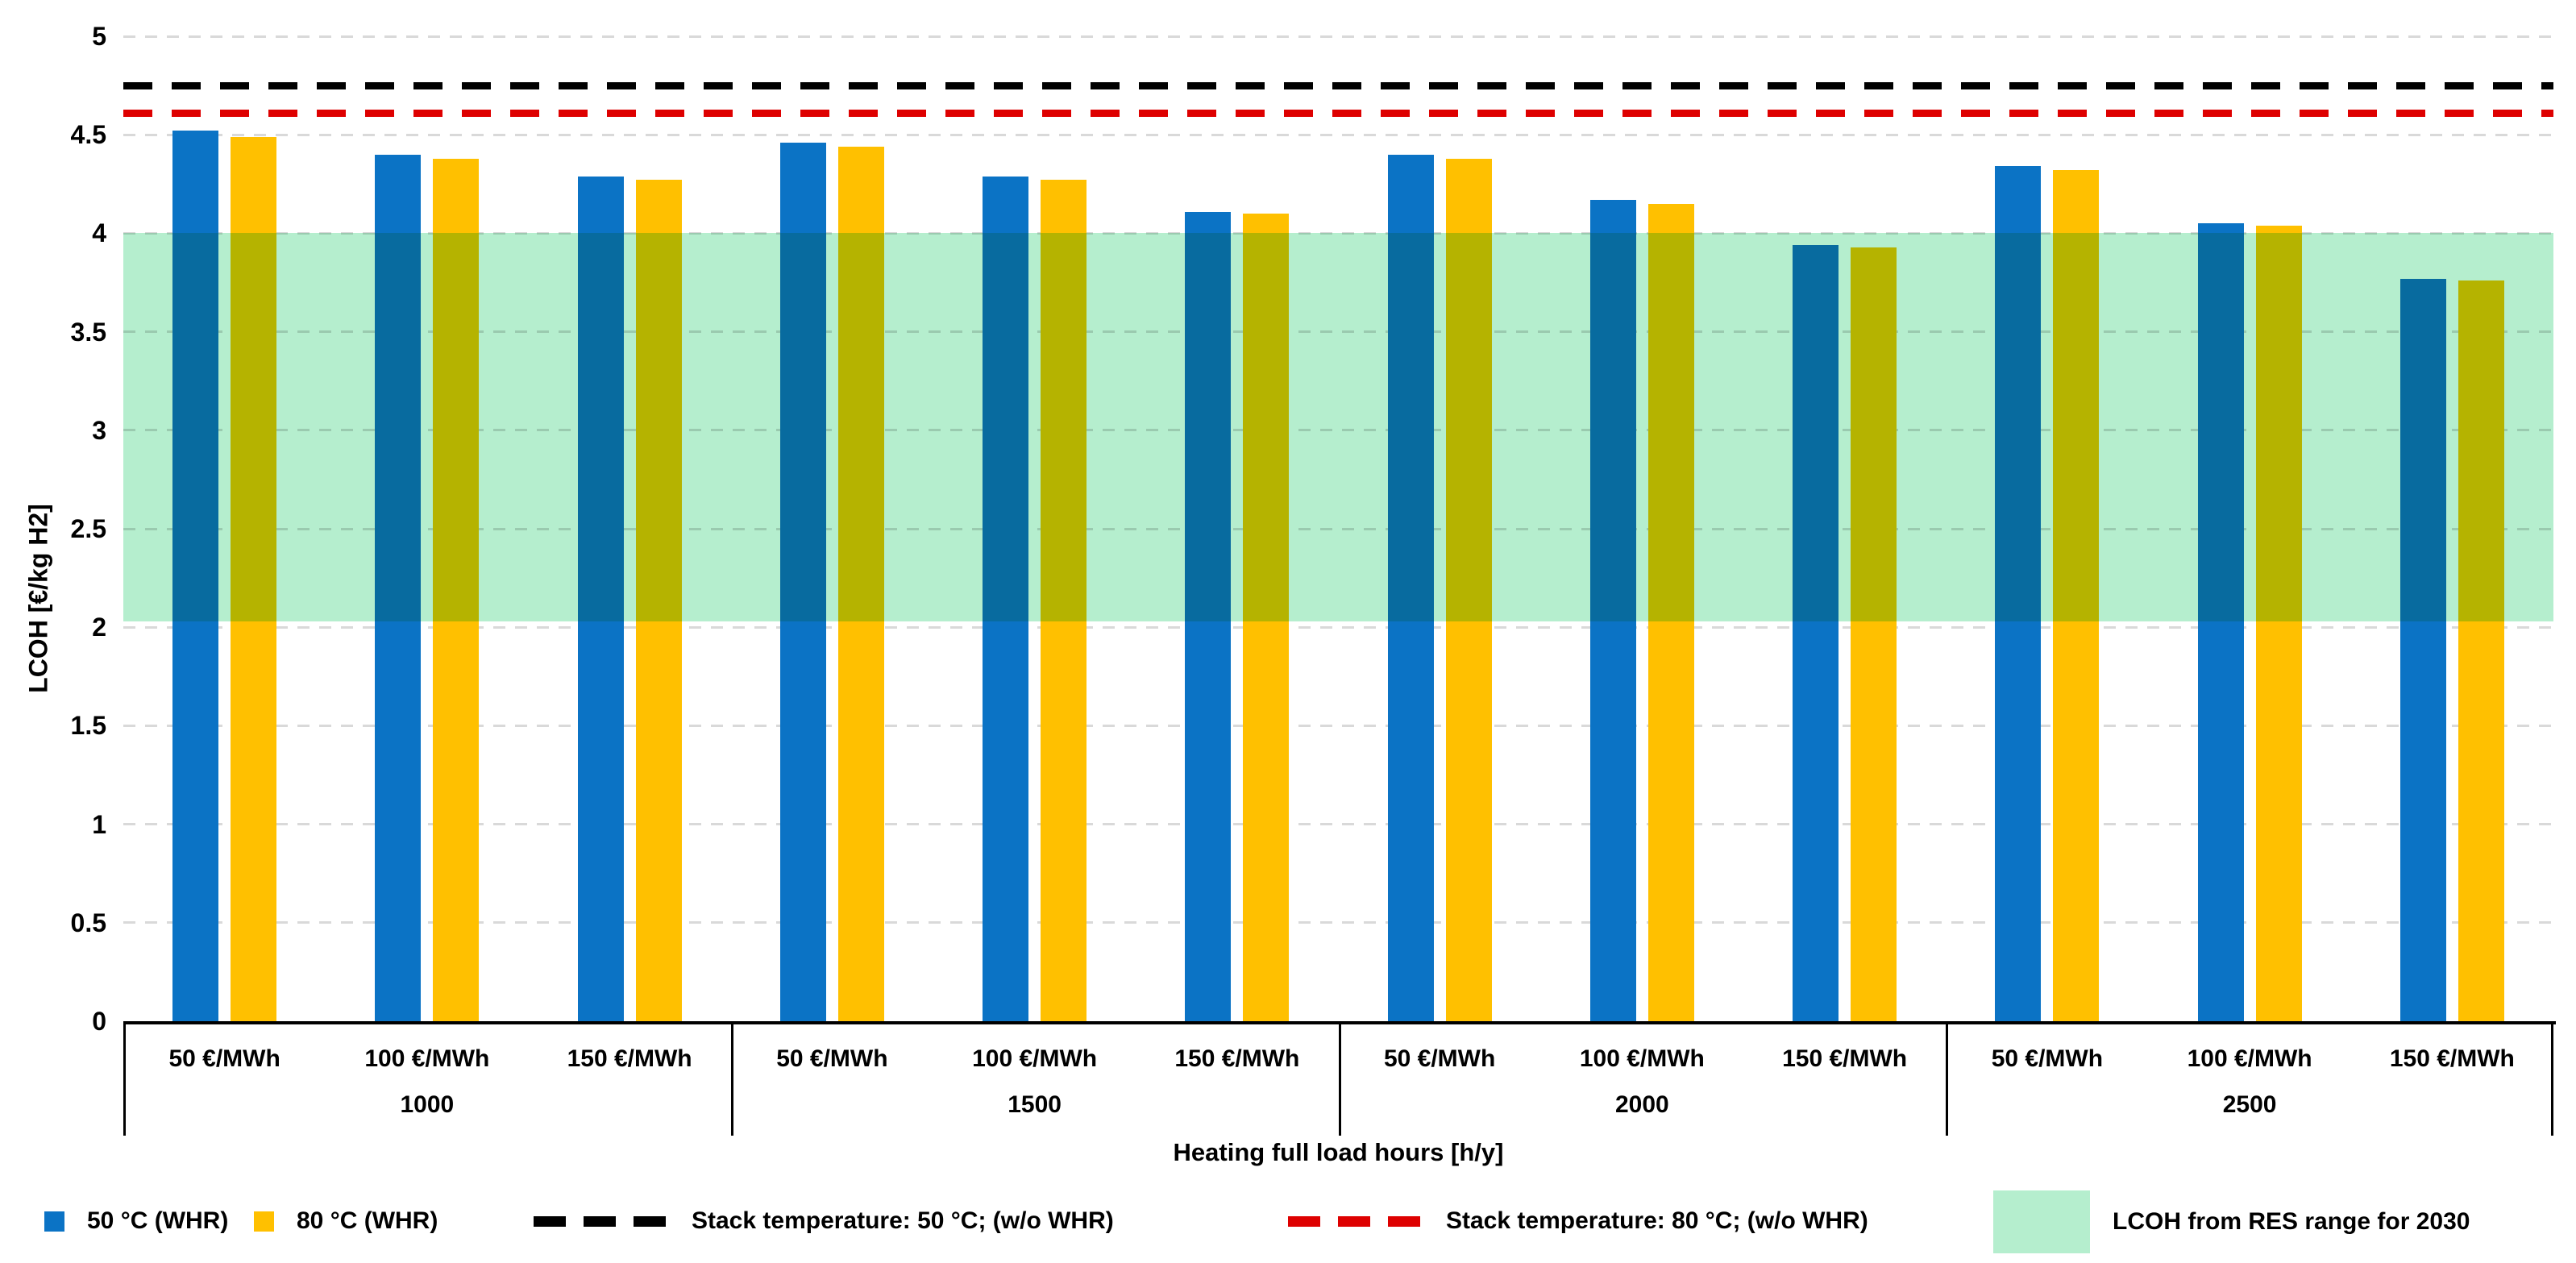 The height and width of the screenshot is (1263, 2576). I want to click on legend-item-res-band: LCOH from RES range for 2030, so click(2231, 1222).